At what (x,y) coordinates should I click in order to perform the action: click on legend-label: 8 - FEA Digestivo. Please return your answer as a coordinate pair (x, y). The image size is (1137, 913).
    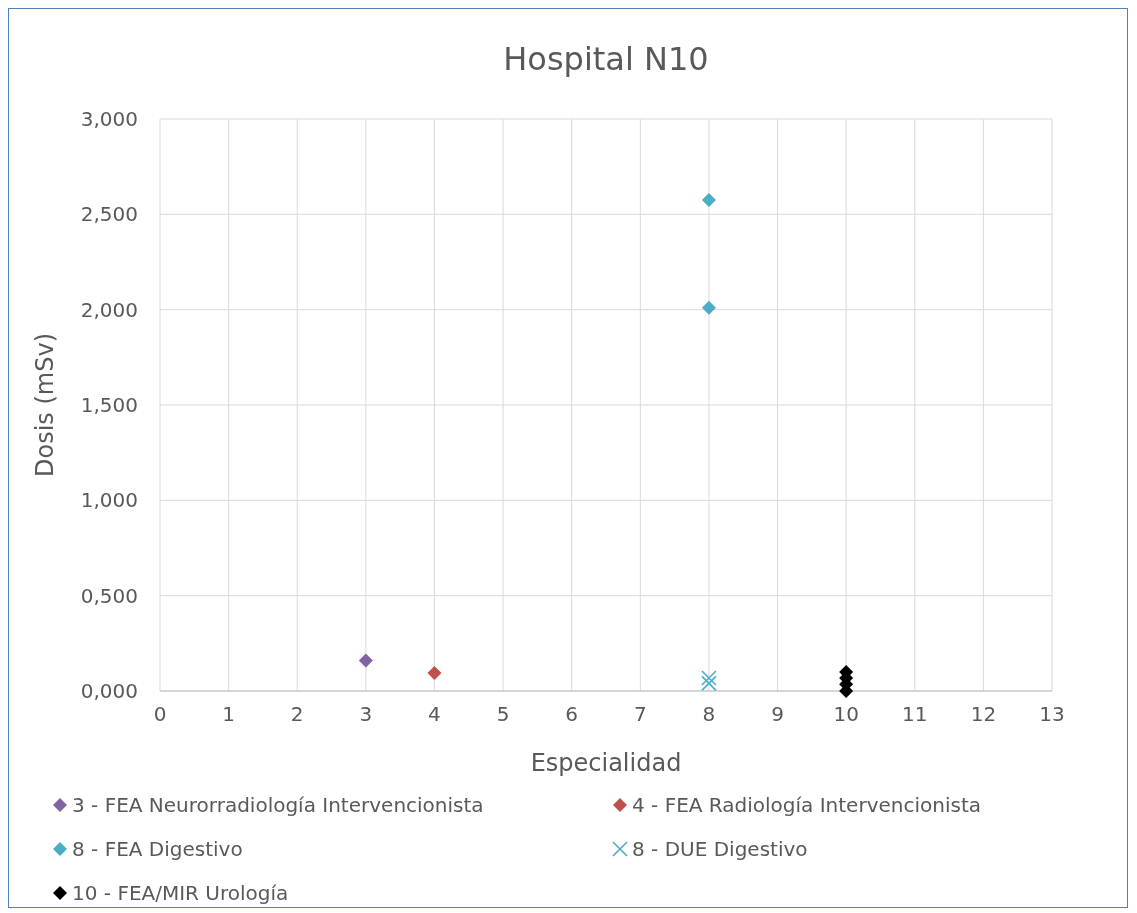
    Looking at the image, I should click on (157, 849).